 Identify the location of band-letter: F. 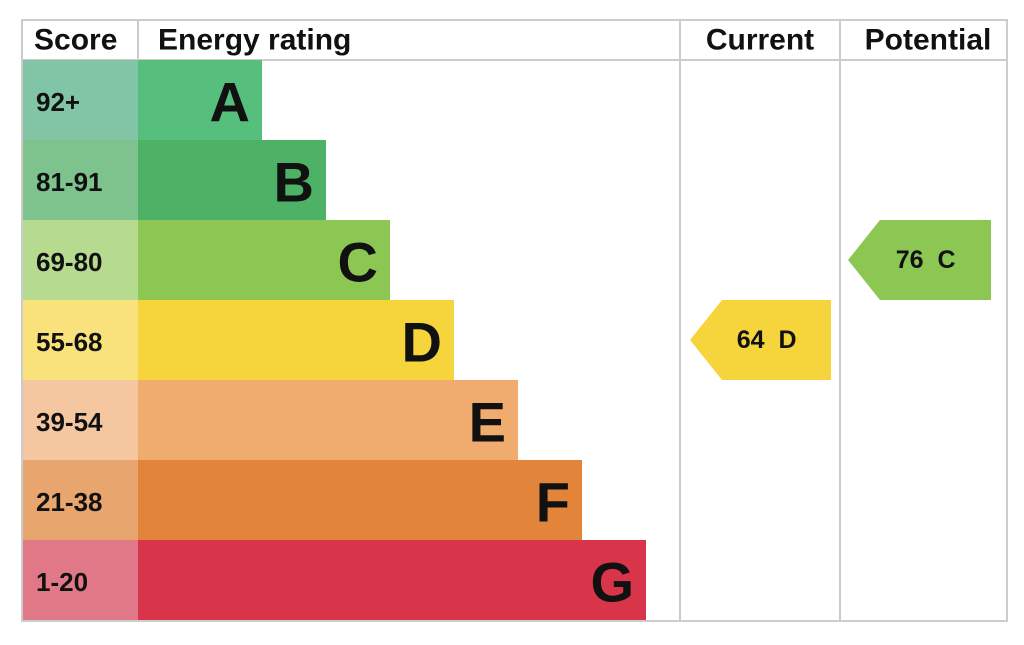
(553, 502).